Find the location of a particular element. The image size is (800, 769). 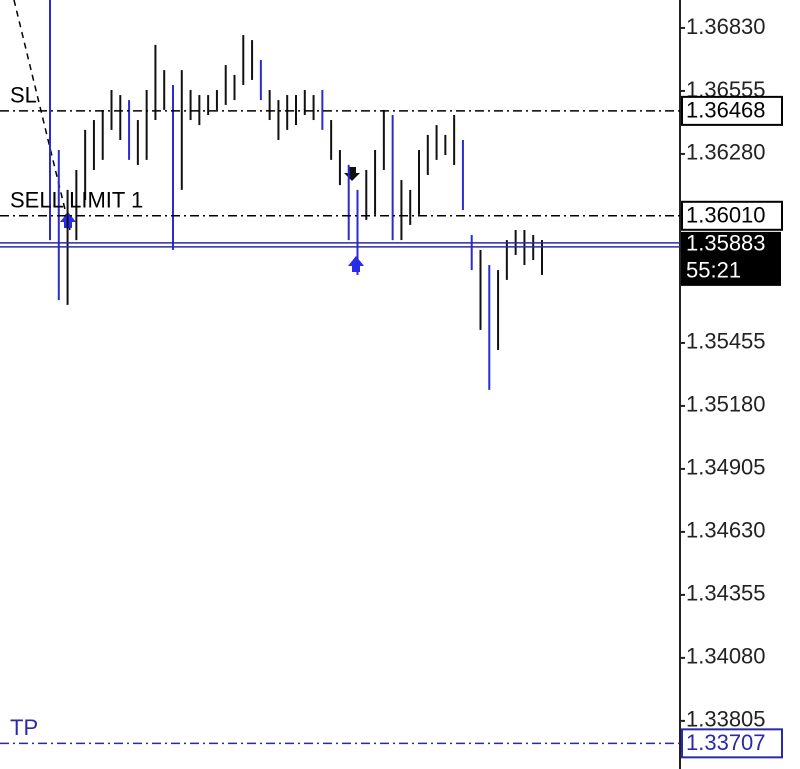

level-name: SELL LIMIT 1 is located at coordinates (76, 200).